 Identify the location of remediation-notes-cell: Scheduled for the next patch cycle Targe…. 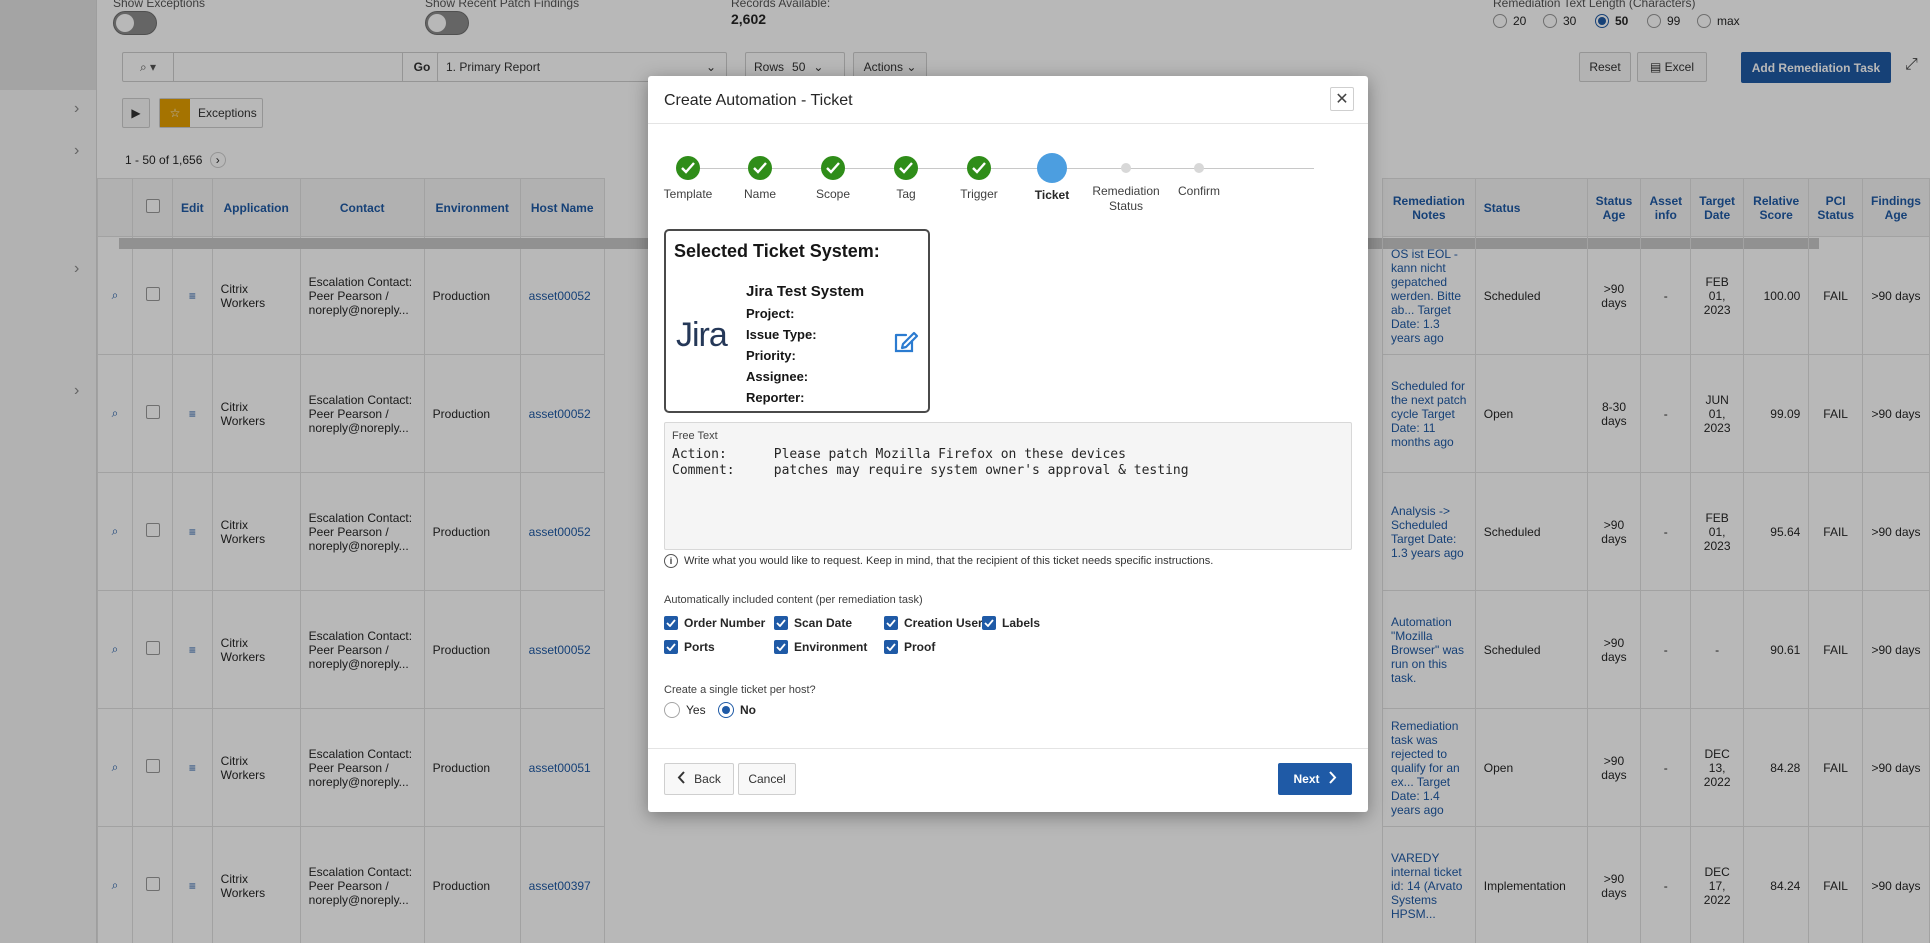
(1429, 413).